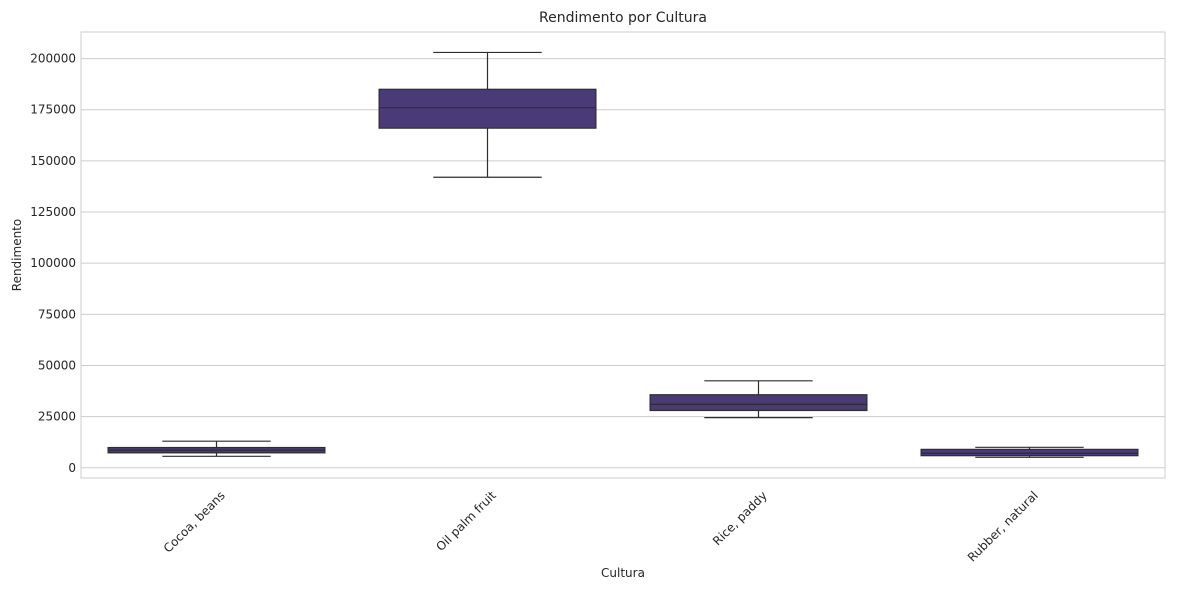  What do you see at coordinates (466, 521) in the screenshot?
I see `x-tick-label: Oil palm fruit` at bounding box center [466, 521].